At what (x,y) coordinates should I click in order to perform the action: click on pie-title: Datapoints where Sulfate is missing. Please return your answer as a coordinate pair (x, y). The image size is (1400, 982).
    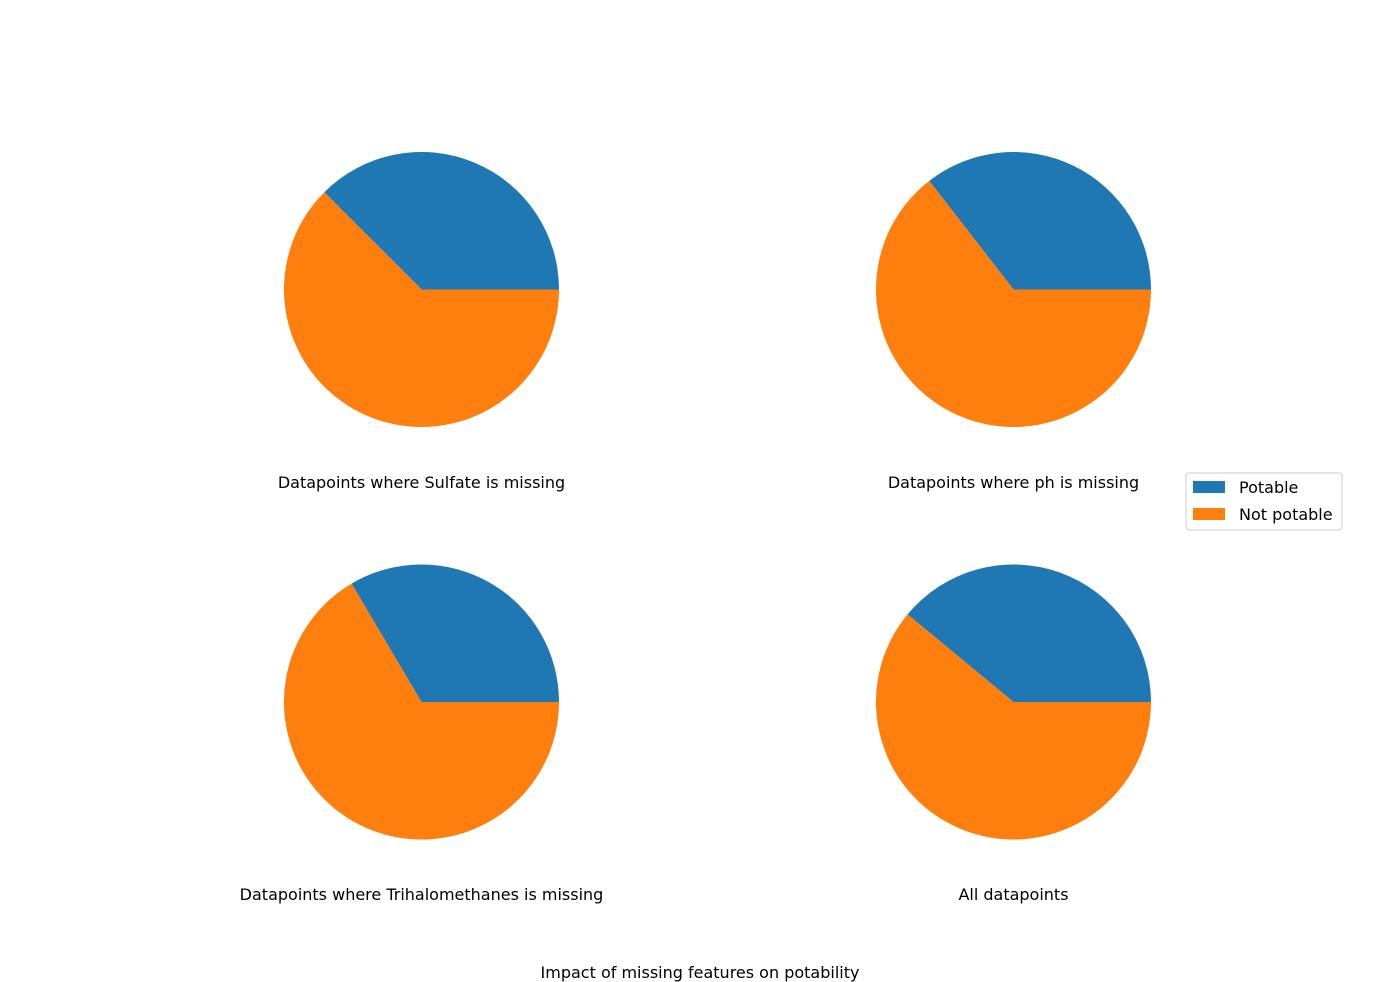
    Looking at the image, I should click on (421, 482).